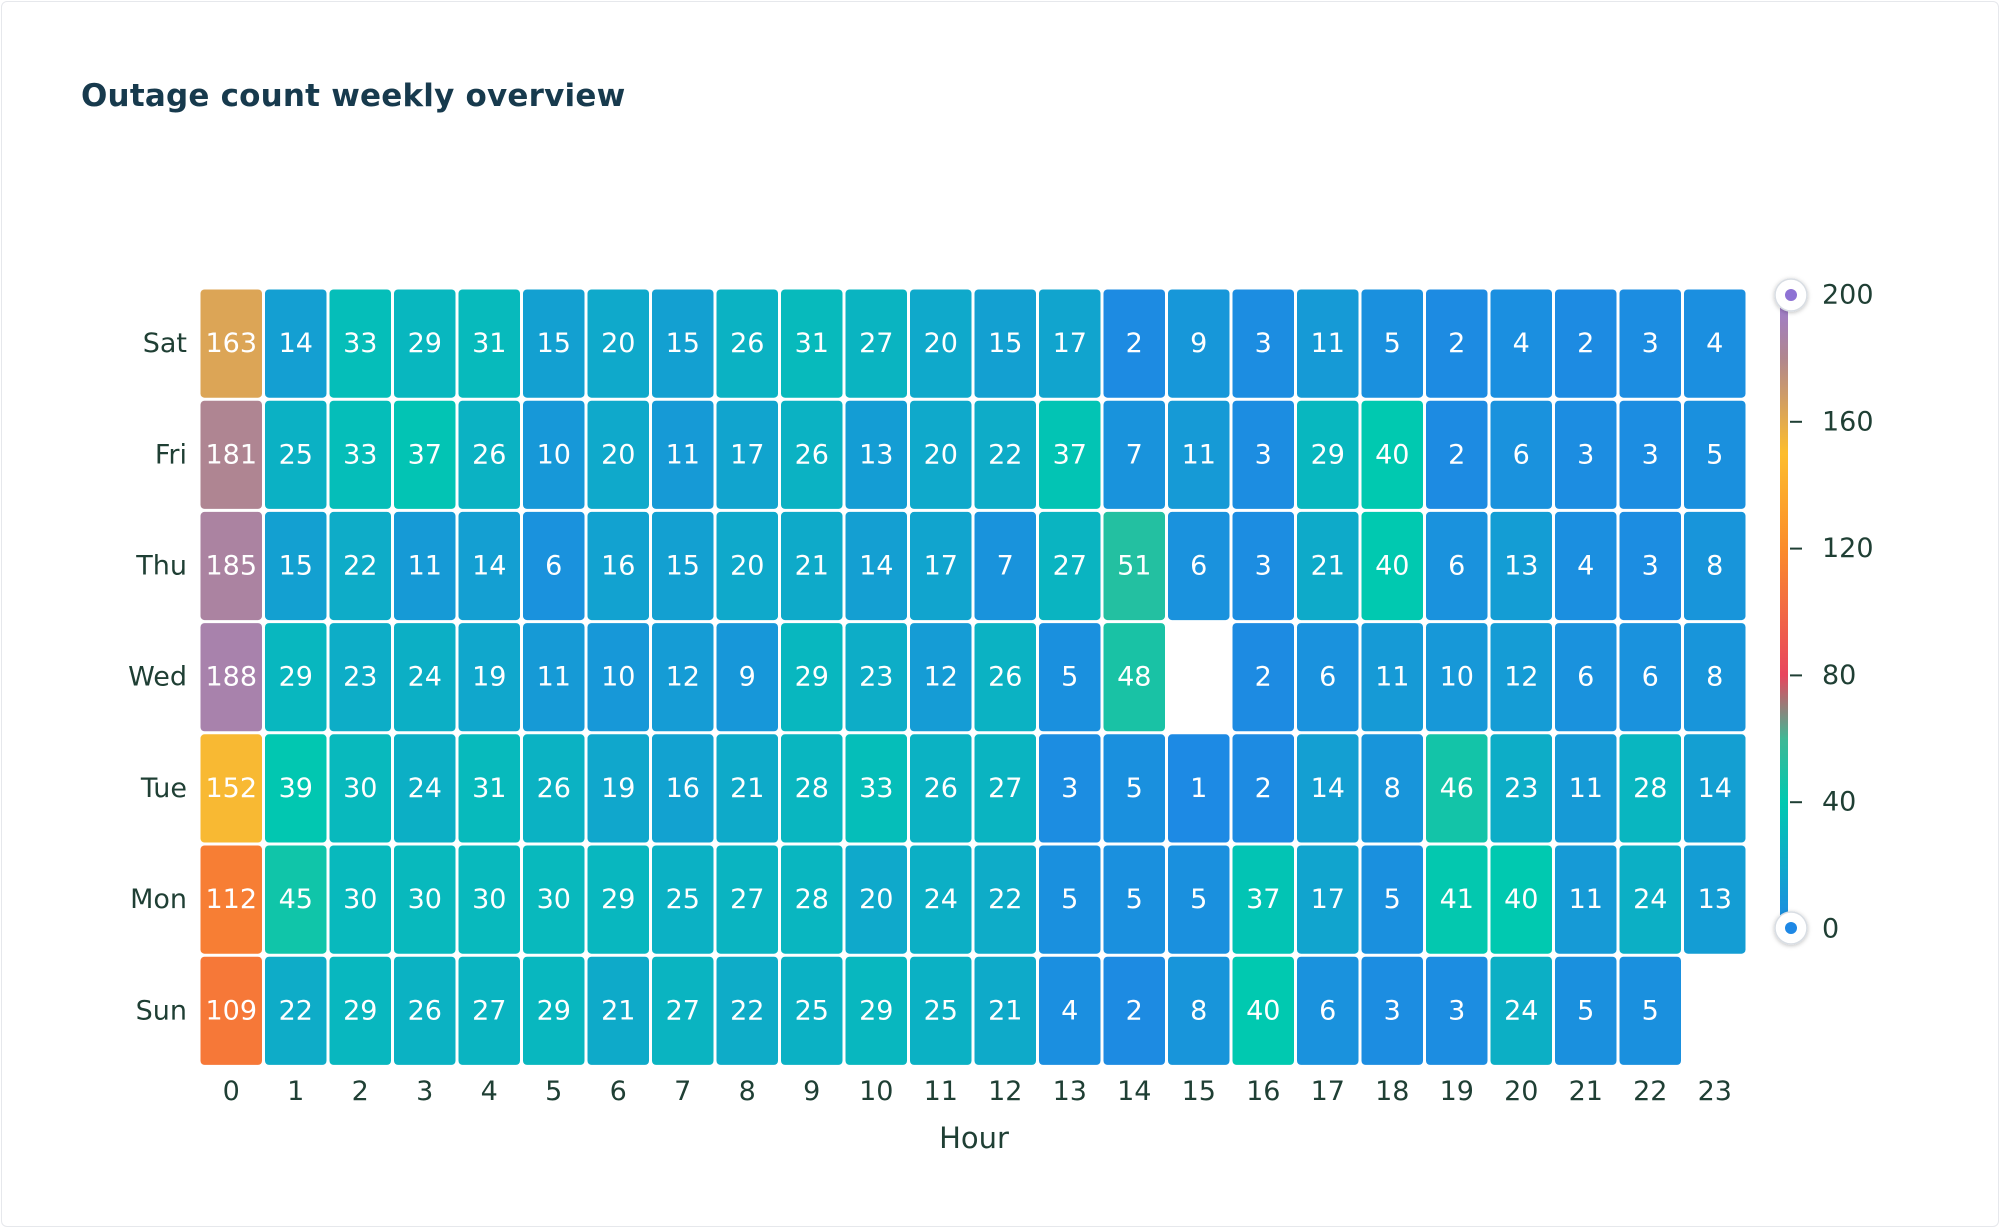 This screenshot has width=2000, height=1230. I want to click on legend-max-handle, so click(1791, 295).